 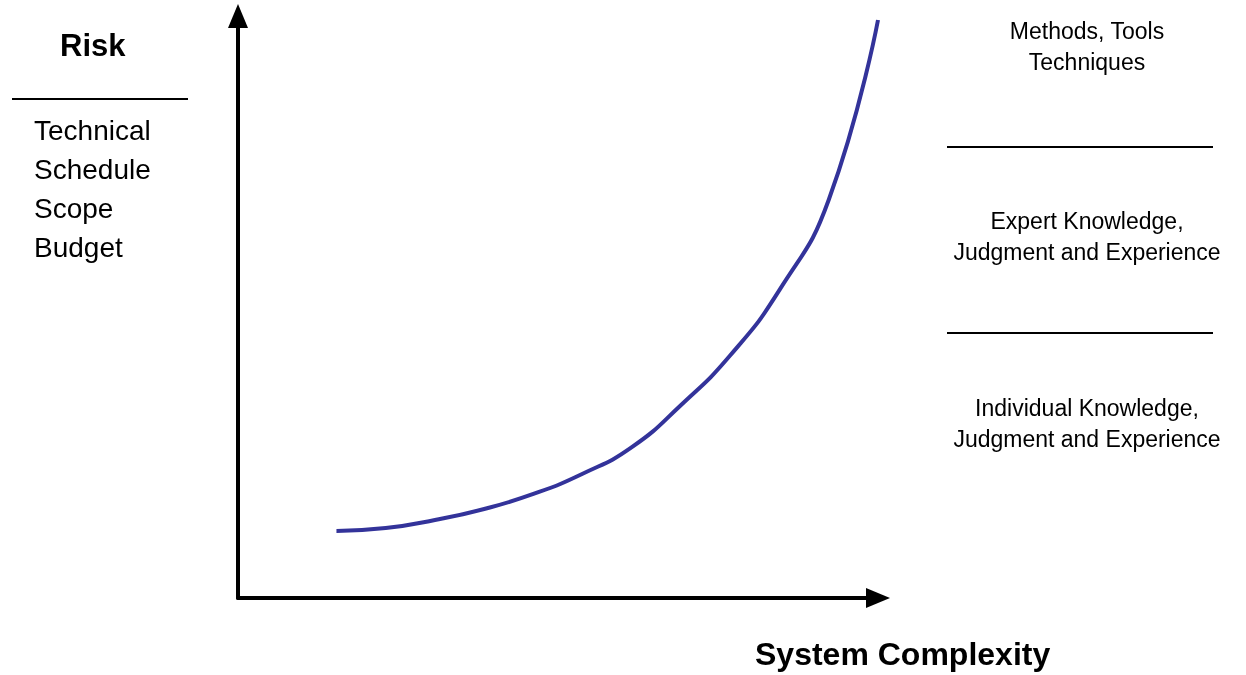 What do you see at coordinates (93, 46) in the screenshot?
I see `y-axis-title: Risk` at bounding box center [93, 46].